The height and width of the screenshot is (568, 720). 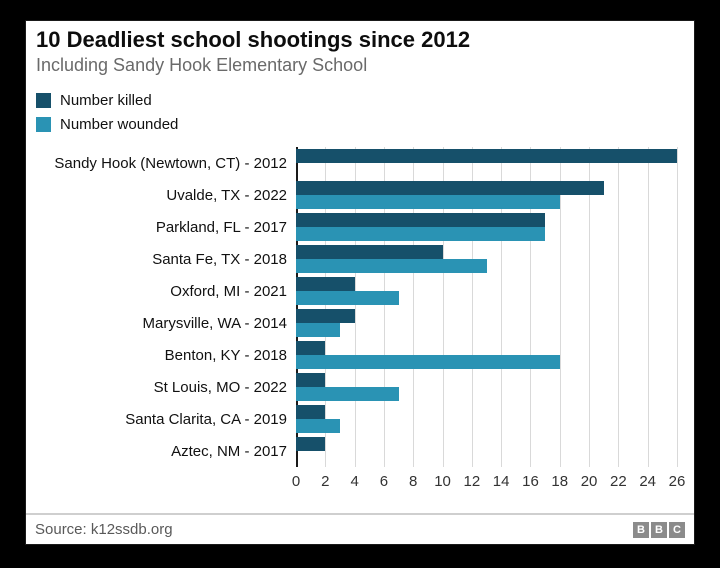 What do you see at coordinates (489, 483) in the screenshot?
I see `x-axis-tick-labels: 0 2 4 6 8 10 12 14 16 18 20 22 24 26` at bounding box center [489, 483].